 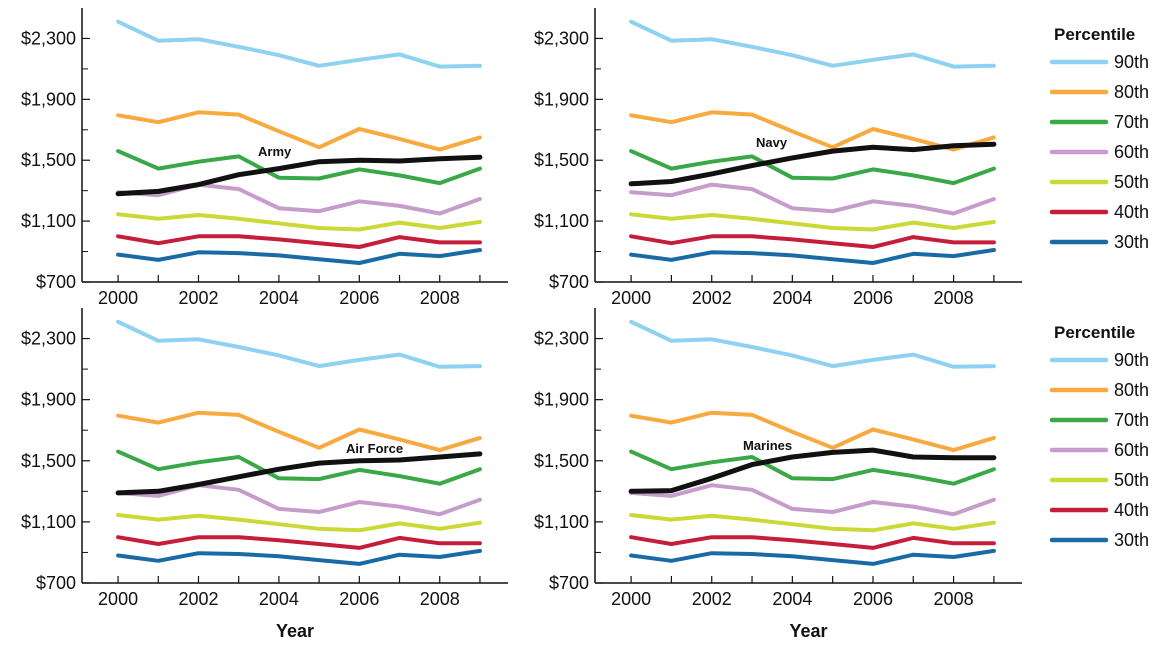 I want to click on branch-line-army, so click(x=299, y=175).